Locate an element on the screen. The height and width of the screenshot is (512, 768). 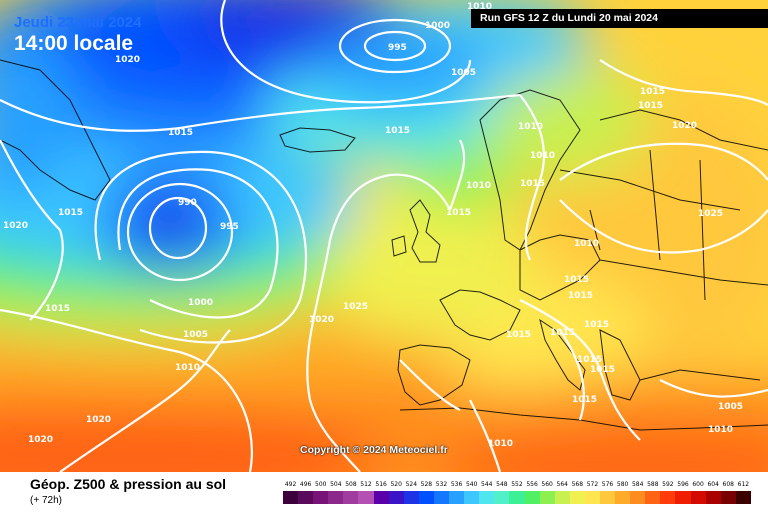
scale-value-label: 544 is located at coordinates (487, 484).